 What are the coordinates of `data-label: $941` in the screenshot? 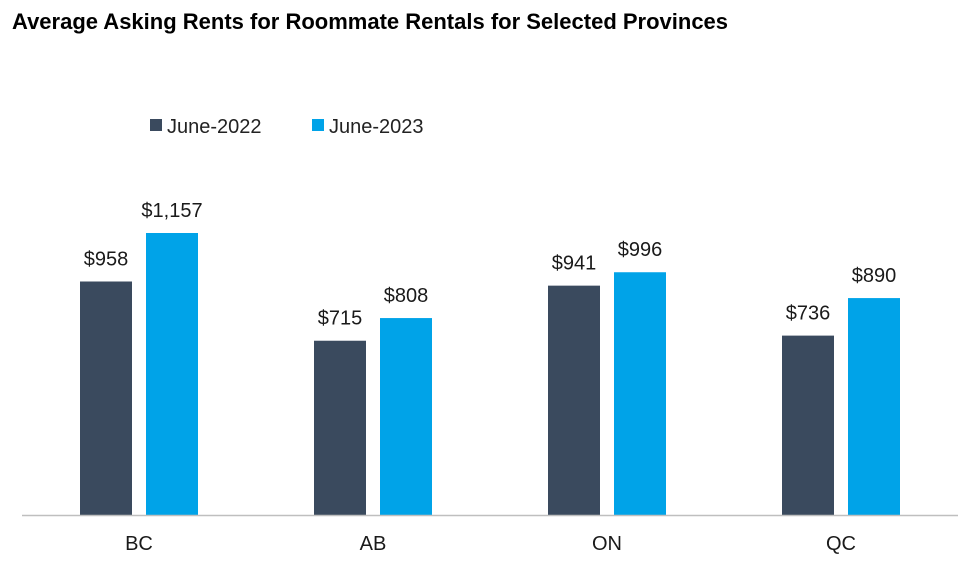 It's located at (574, 264).